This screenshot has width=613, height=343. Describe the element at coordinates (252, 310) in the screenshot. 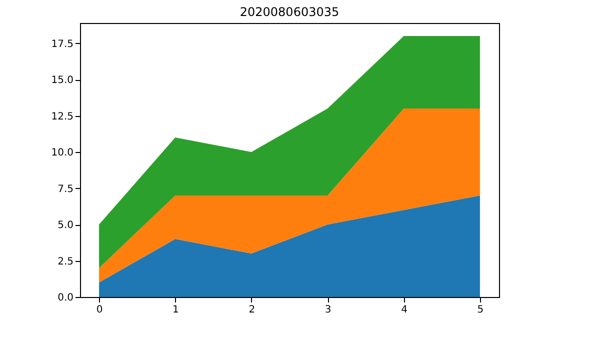

I see `x-tick-label: 2` at that location.